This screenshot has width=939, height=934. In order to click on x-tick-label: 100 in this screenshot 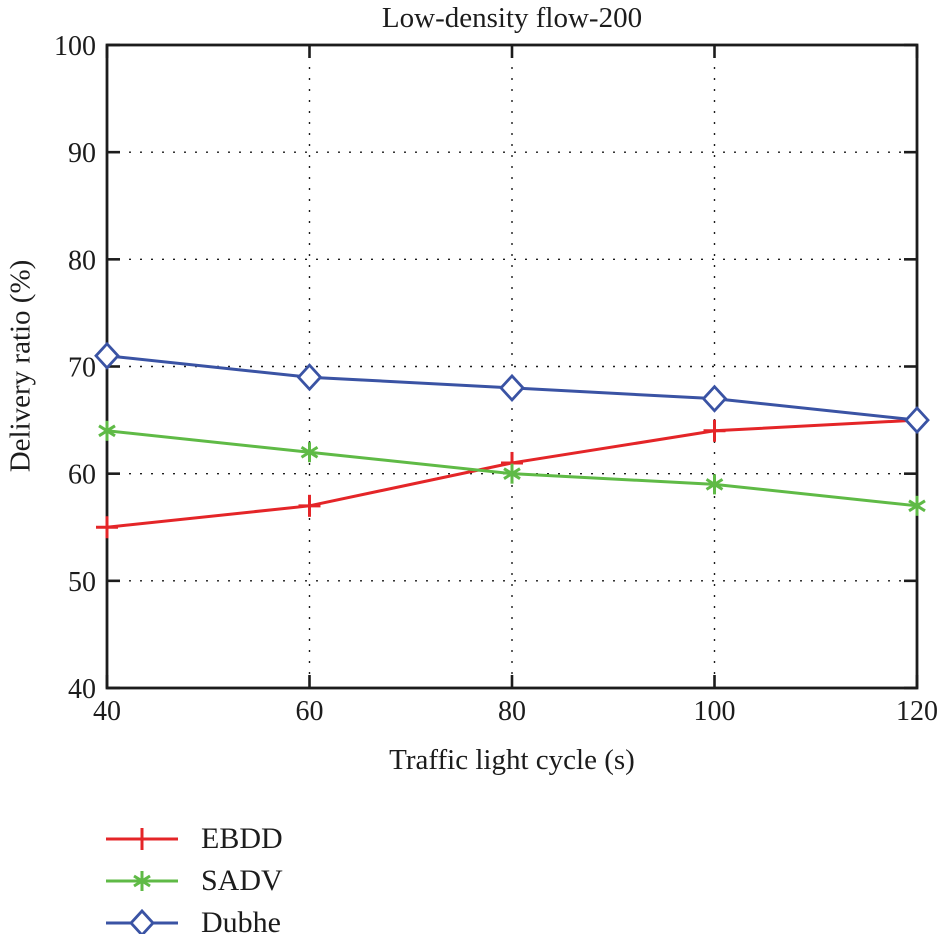, I will do `click(715, 711)`.